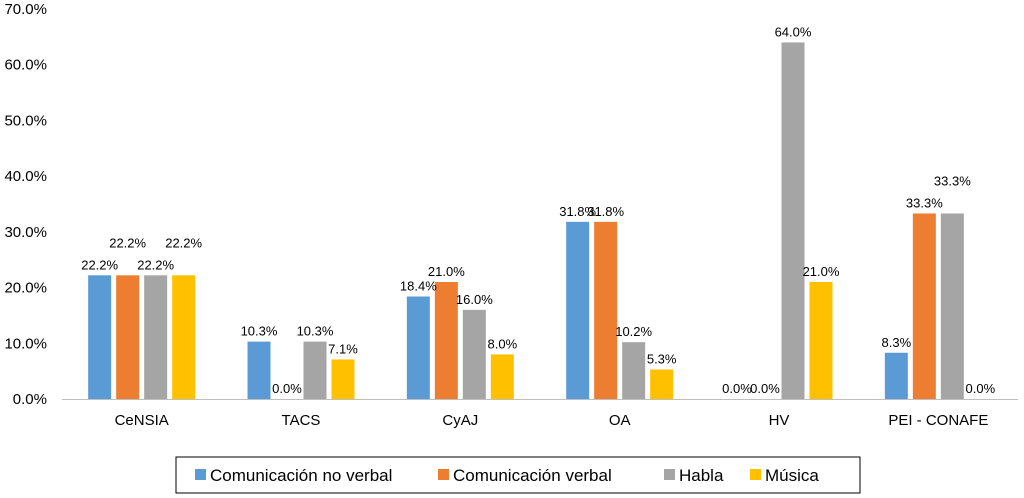 The image size is (1024, 498). Describe the element at coordinates (474, 299) in the screenshot. I see `data-label: 16.0%` at that location.